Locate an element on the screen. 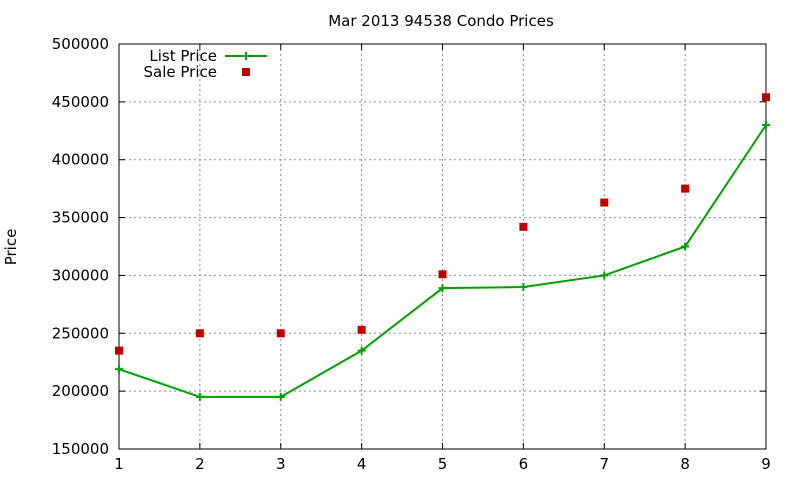 This screenshot has height=480, width=800. x-tick-label: 3 is located at coordinates (281, 464).